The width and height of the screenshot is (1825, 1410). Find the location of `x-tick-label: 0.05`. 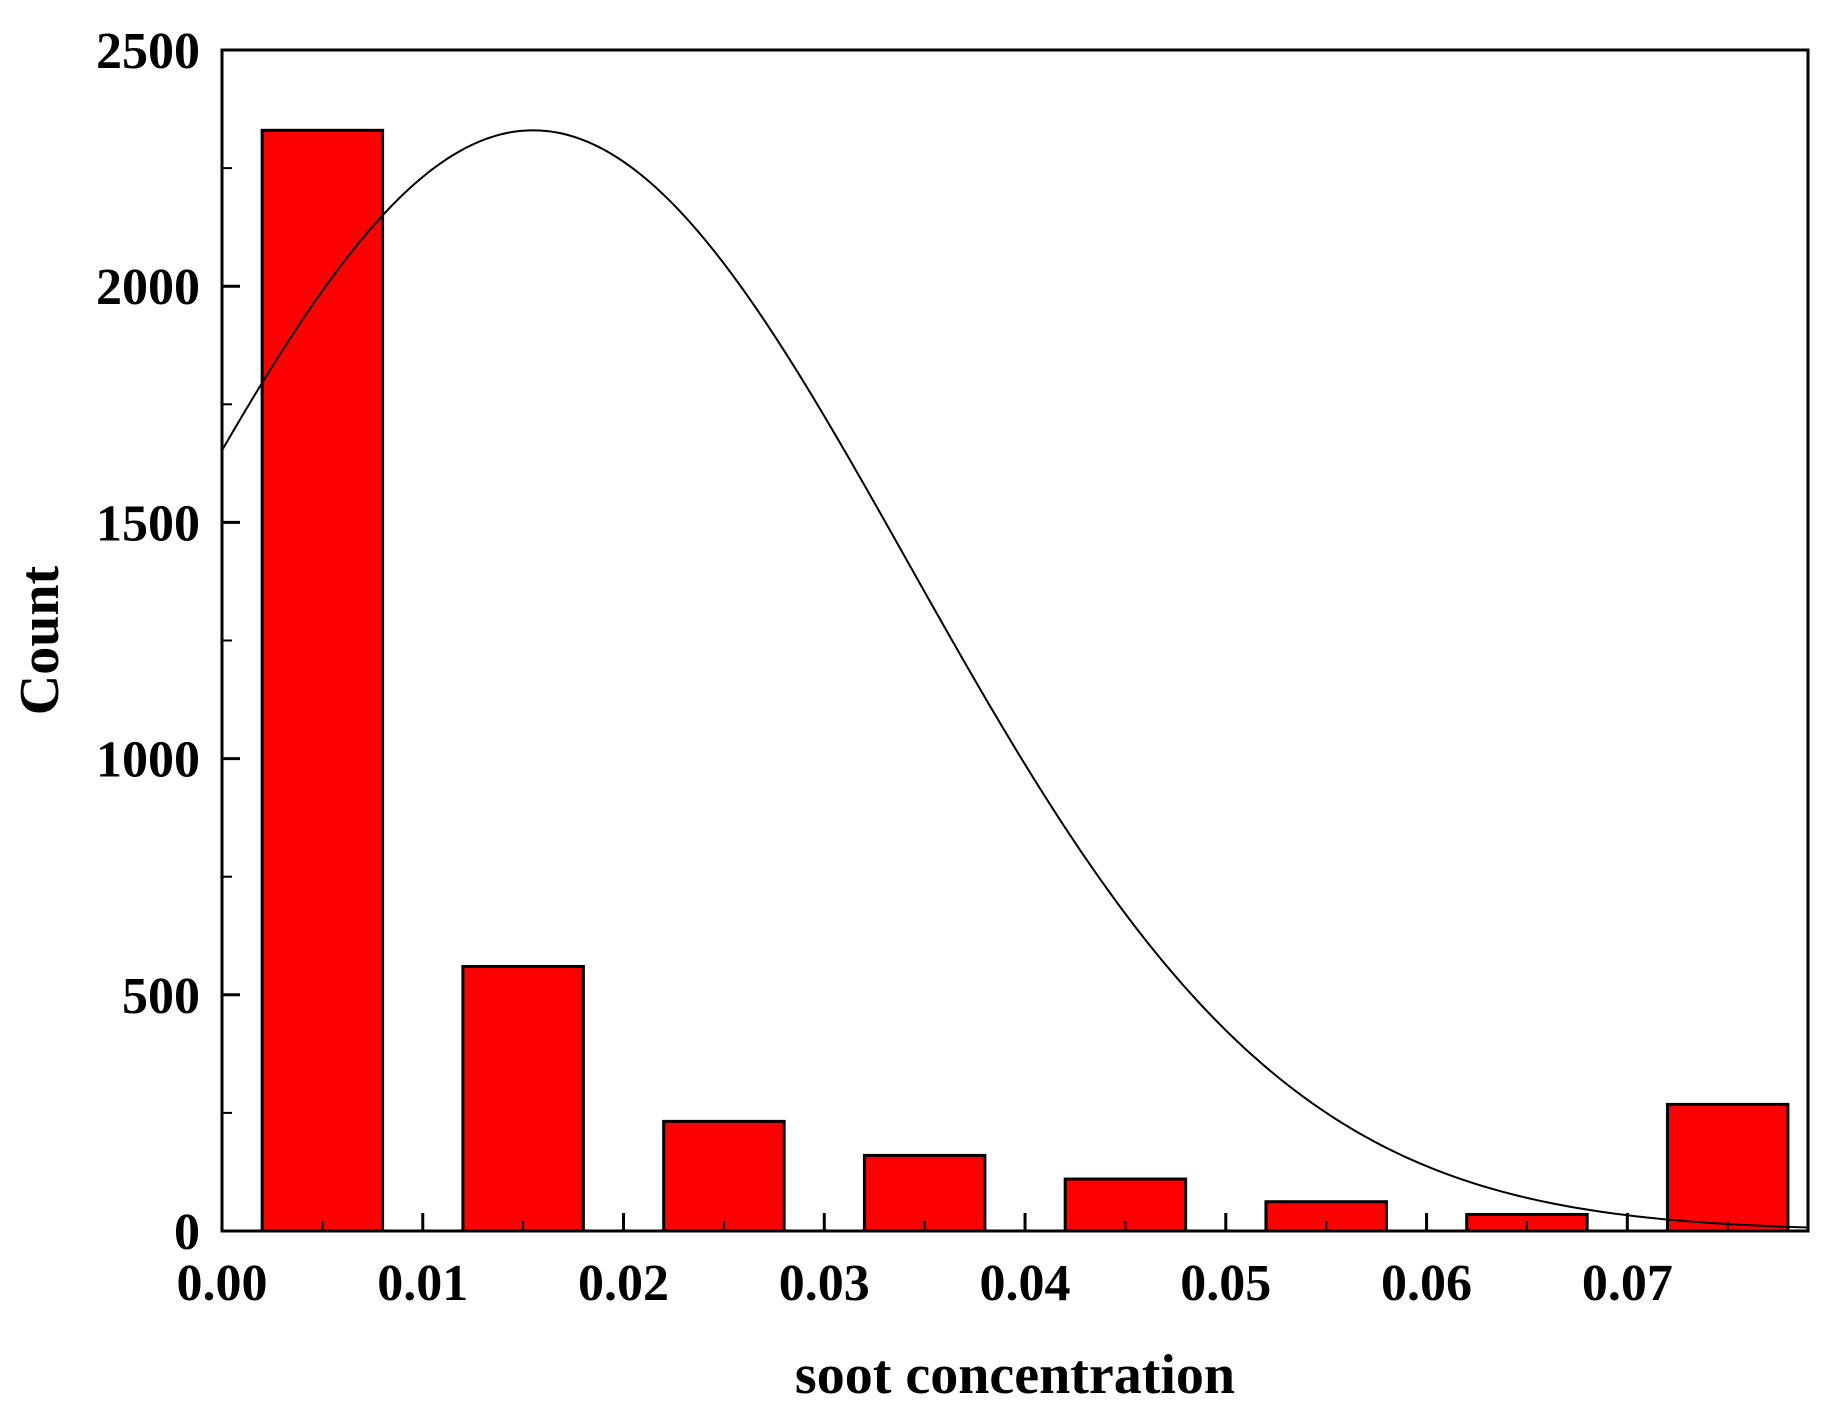

x-tick-label: 0.05 is located at coordinates (1225, 1283).